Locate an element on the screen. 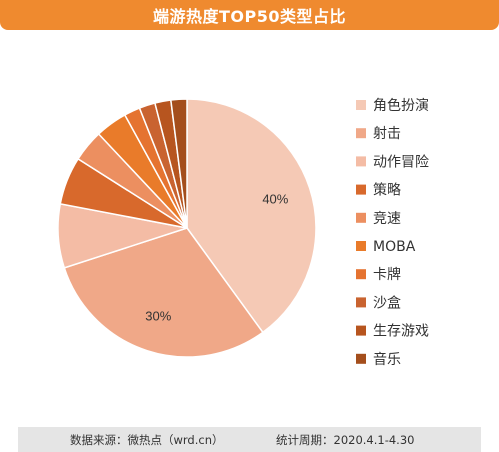 The width and height of the screenshot is (499, 452). legend-label: 沙盒 is located at coordinates (387, 302).